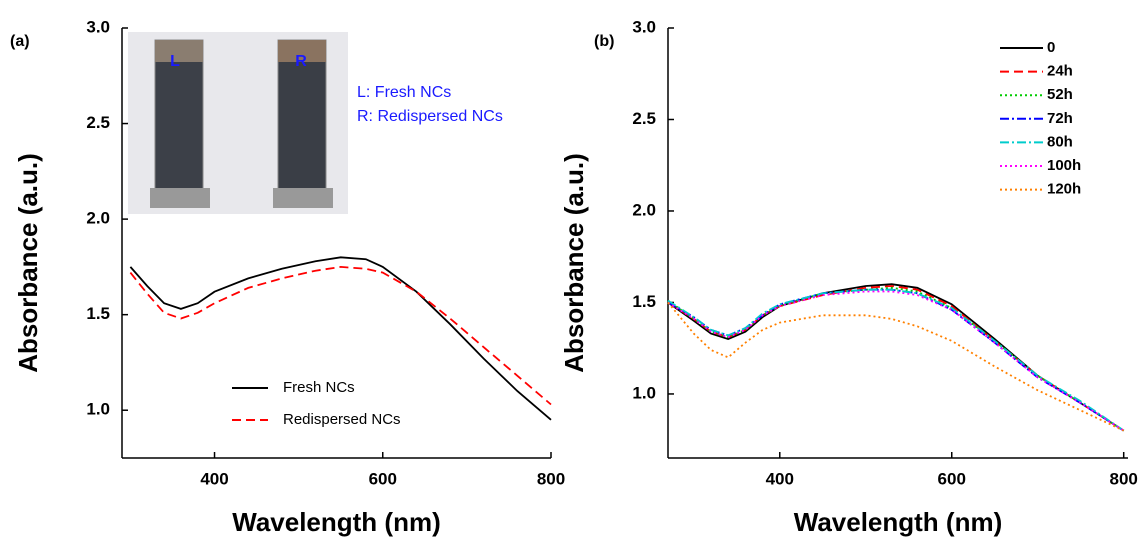  I want to click on legend-label: 100h, so click(1064, 165).